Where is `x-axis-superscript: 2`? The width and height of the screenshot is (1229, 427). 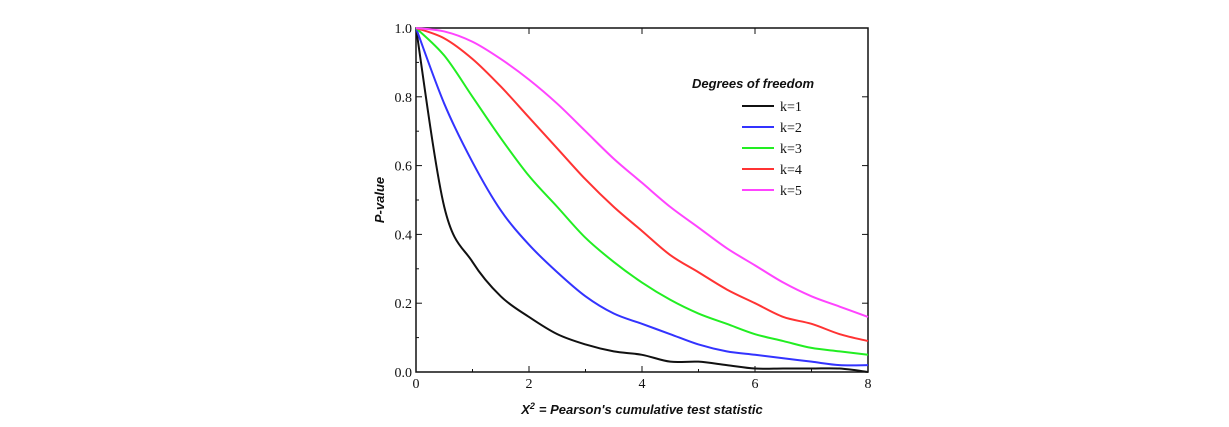
x-axis-superscript: 2 is located at coordinates (532, 406).